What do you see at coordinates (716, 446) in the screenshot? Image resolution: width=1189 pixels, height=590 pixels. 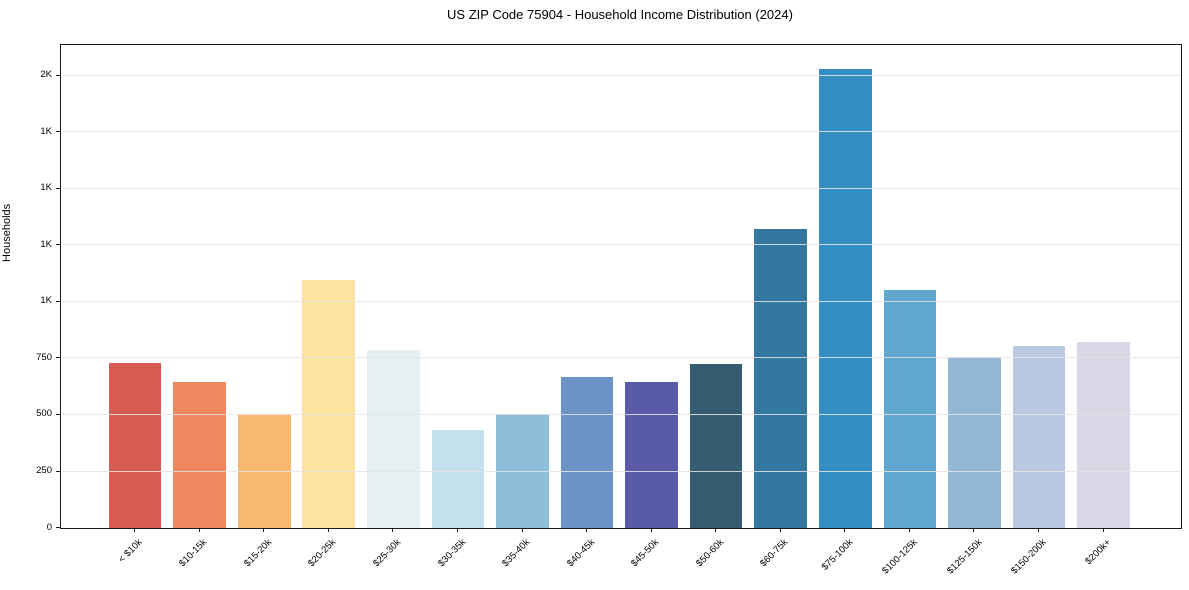 I see `bar-$50-60k` at bounding box center [716, 446].